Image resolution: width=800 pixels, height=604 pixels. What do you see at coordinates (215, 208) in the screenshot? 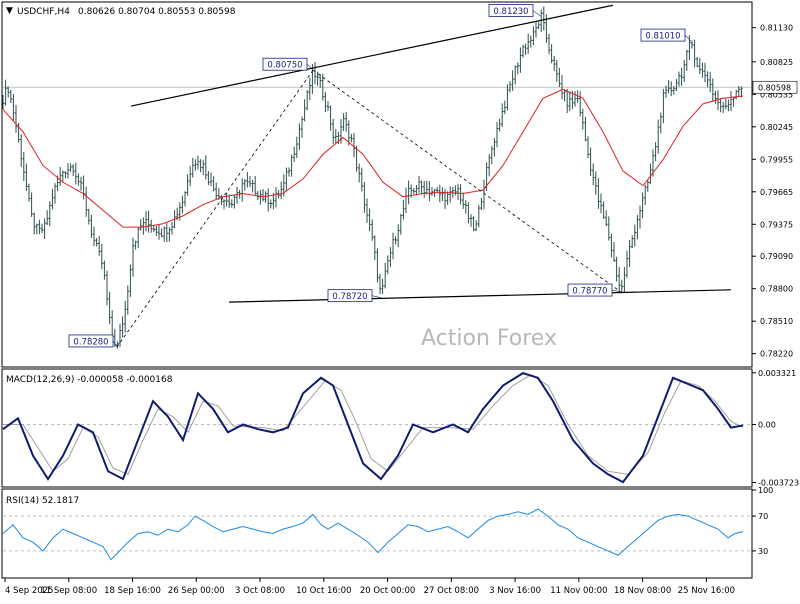
I see `swing-dashed-line` at bounding box center [215, 208].